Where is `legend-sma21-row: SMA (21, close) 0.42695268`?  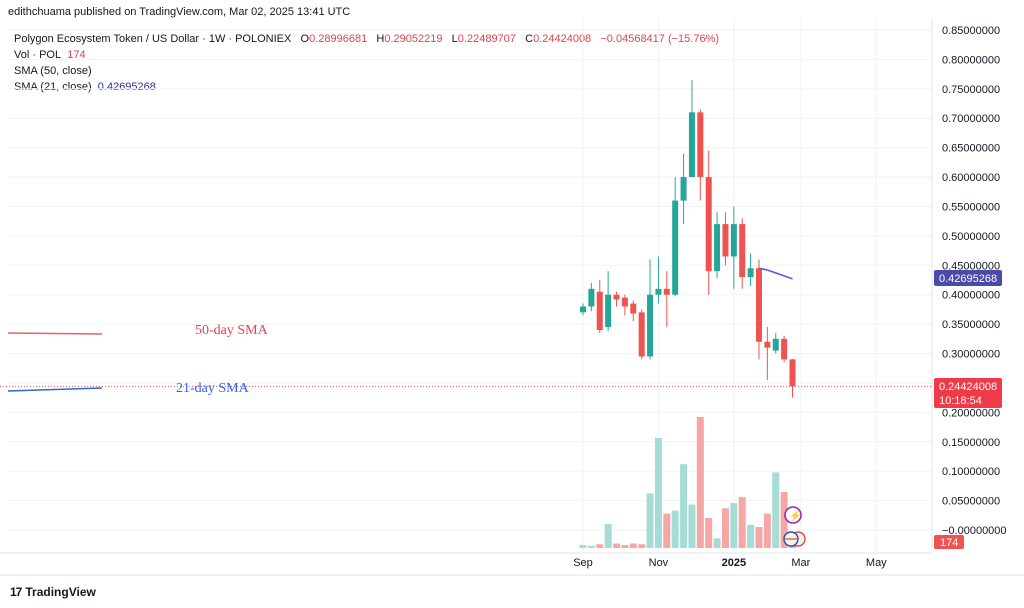 legend-sma21-row: SMA (21, close) 0.42695268 is located at coordinates (366, 87).